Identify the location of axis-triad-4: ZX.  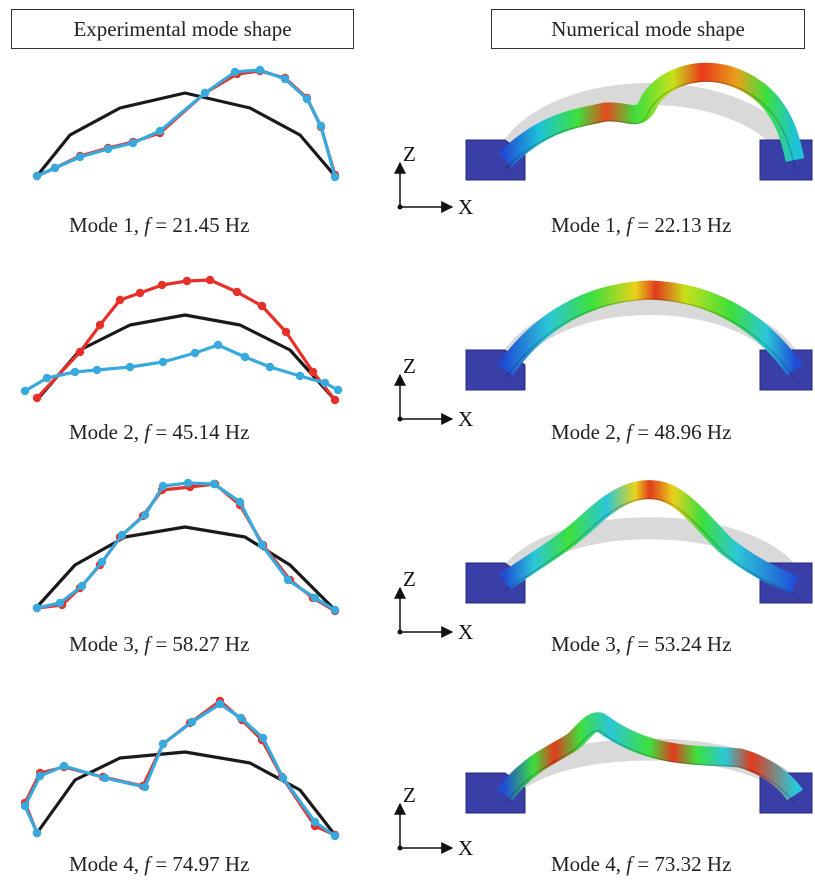
(433, 821).